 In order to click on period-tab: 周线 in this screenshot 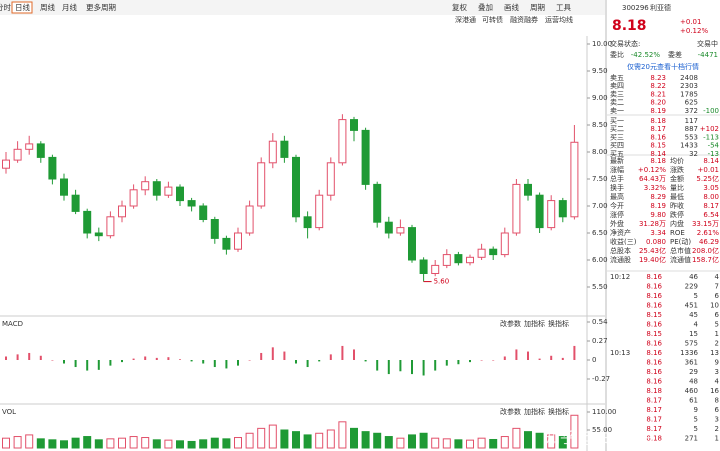, I will do `click(47, 7)`.